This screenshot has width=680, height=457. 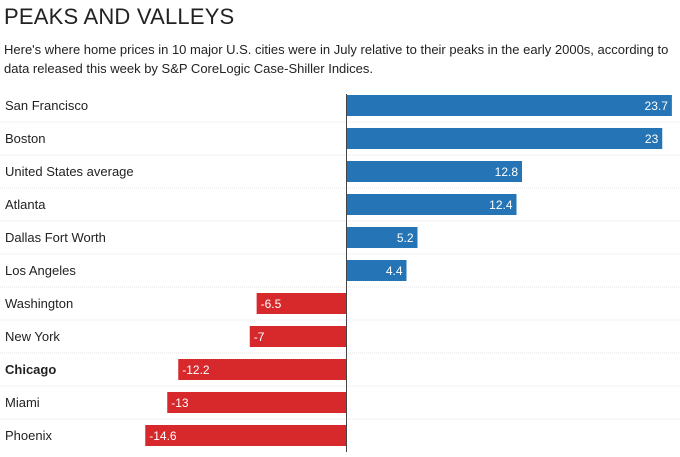 What do you see at coordinates (271, 304) in the screenshot?
I see `value-label-washington: -6.5` at bounding box center [271, 304].